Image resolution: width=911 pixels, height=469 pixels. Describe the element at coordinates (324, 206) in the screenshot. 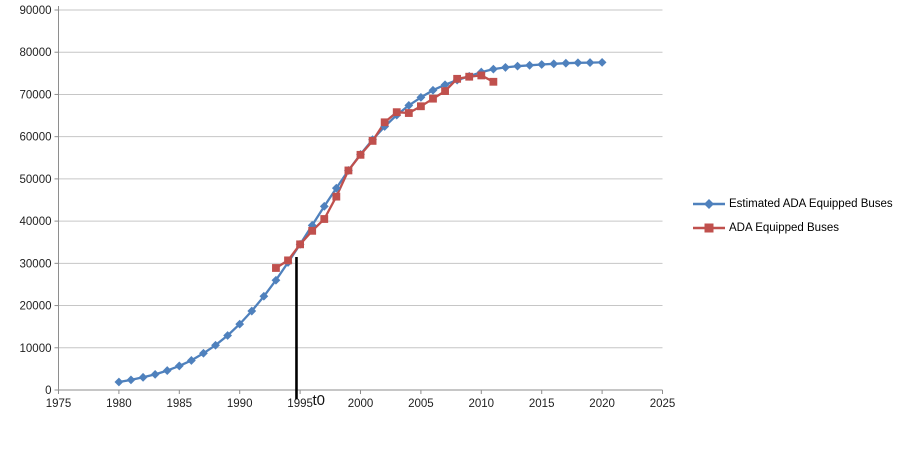

I see `data-point-0-1997` at that location.